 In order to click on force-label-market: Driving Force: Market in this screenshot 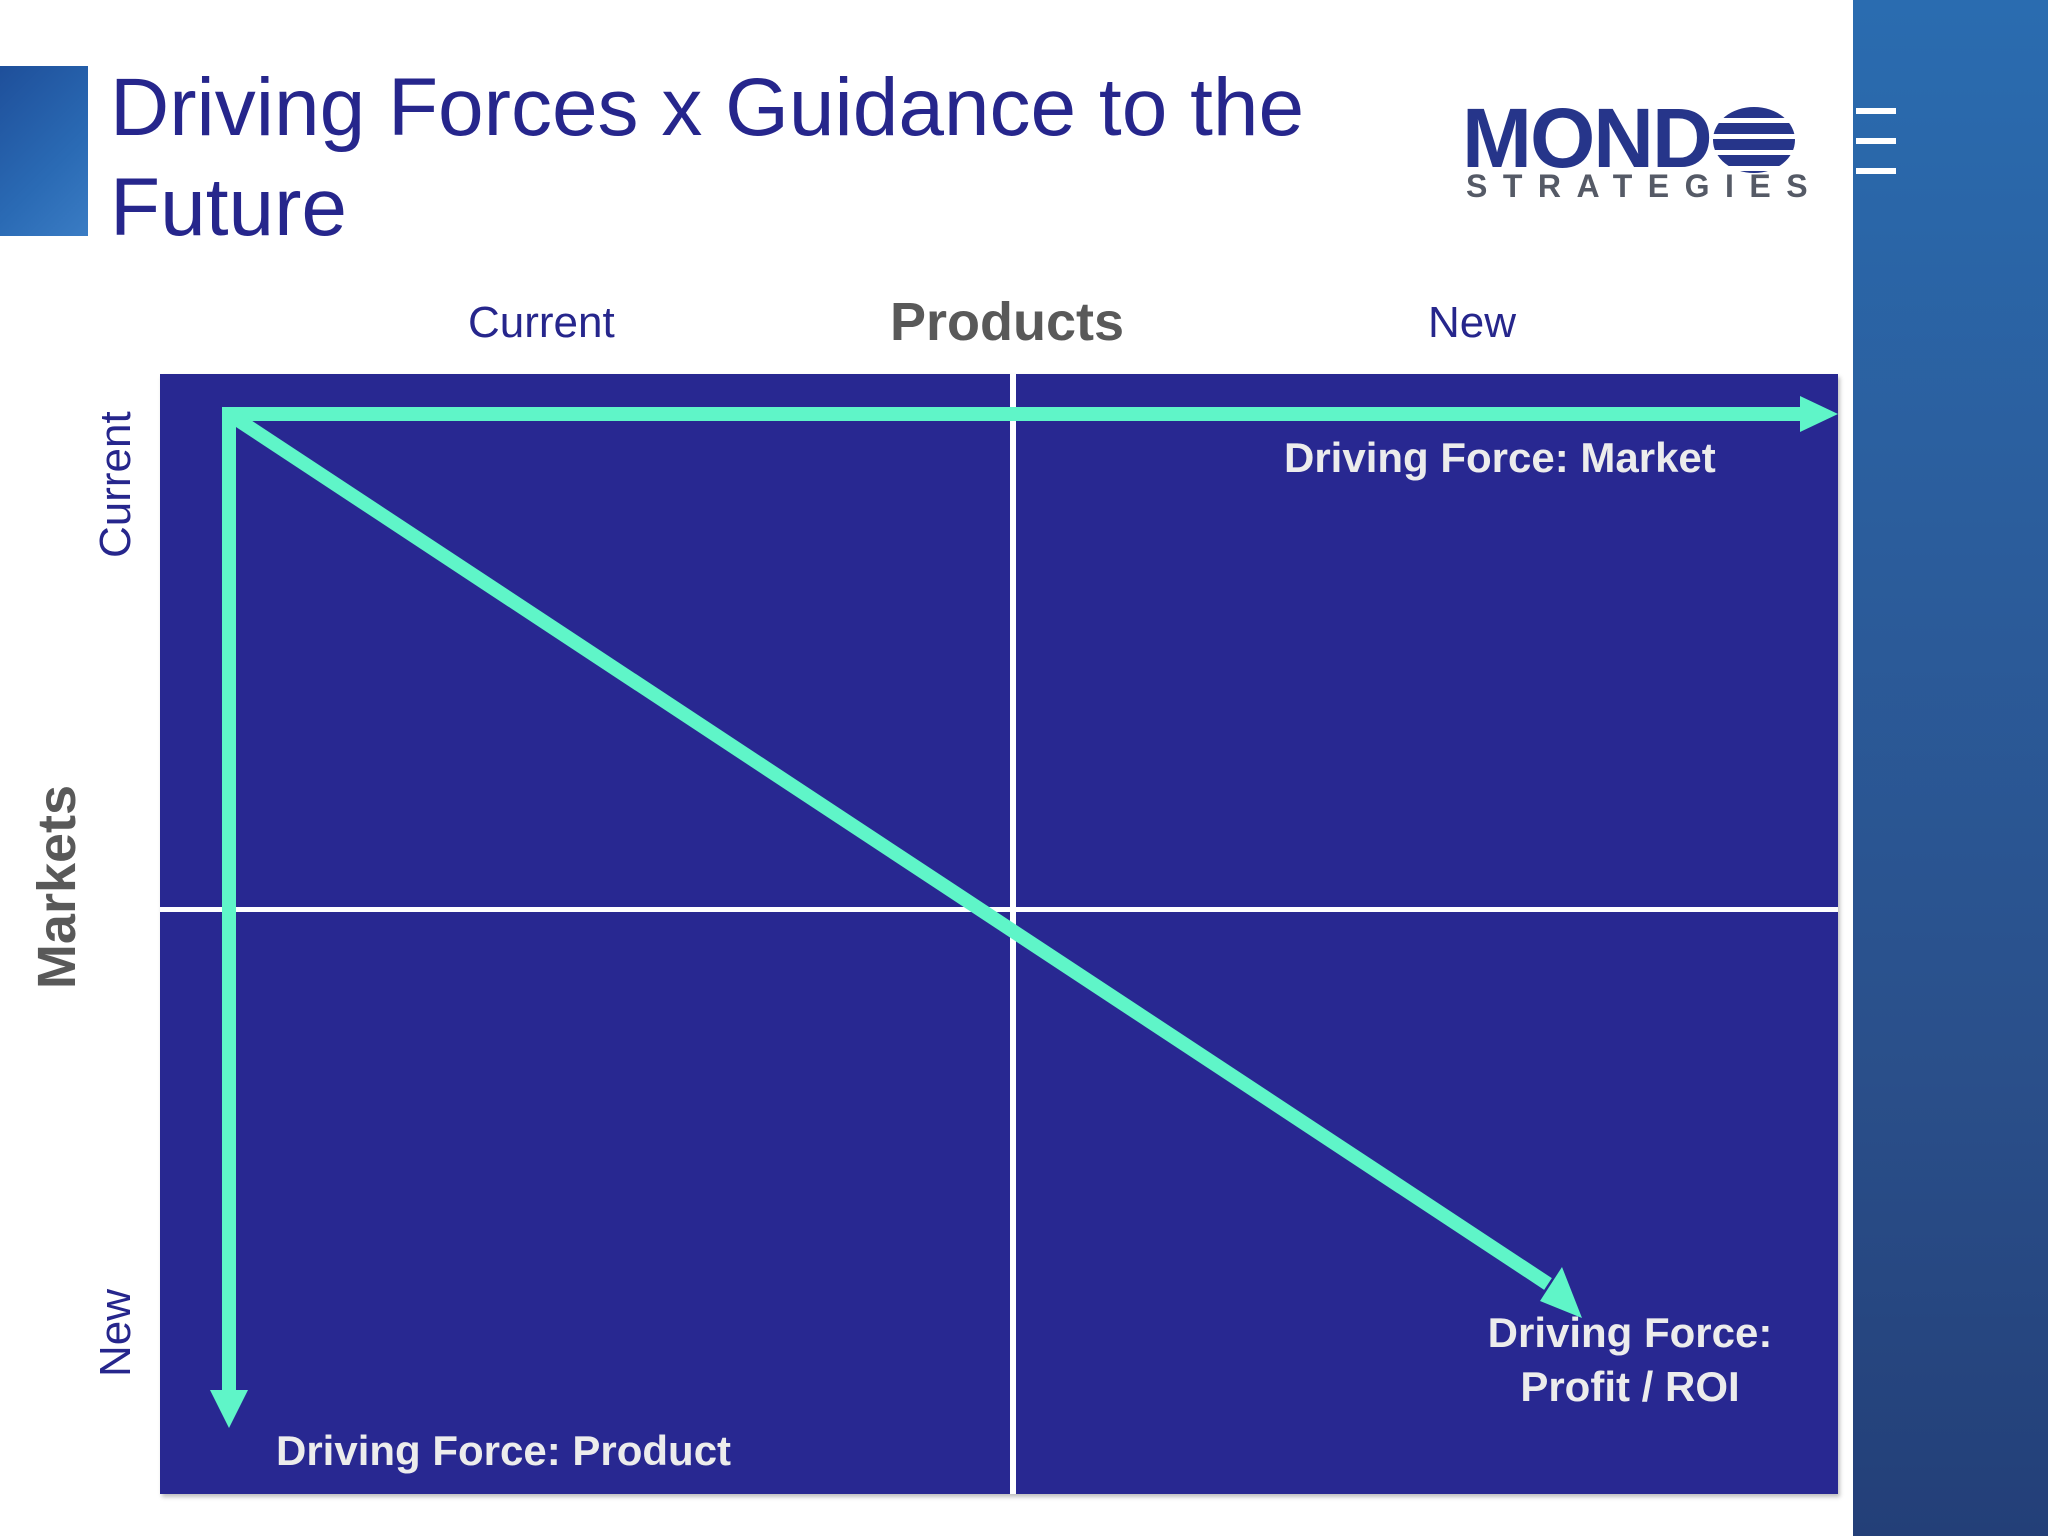, I will do `click(1500, 457)`.